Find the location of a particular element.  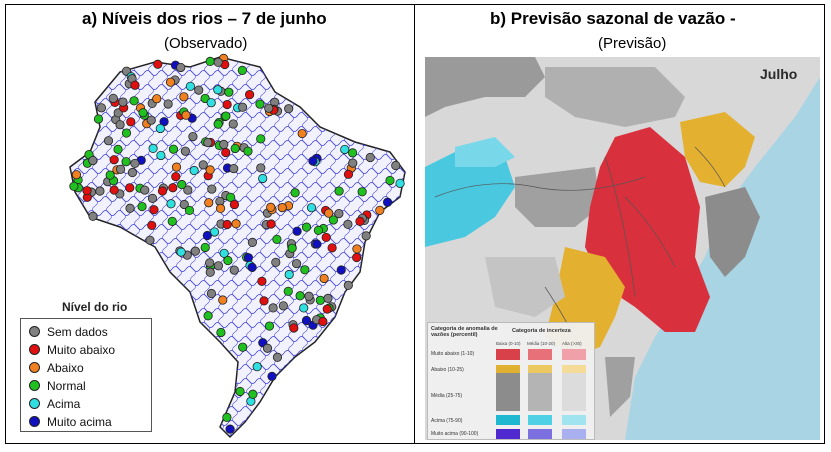

panel-divider is located at coordinates (414, 224).